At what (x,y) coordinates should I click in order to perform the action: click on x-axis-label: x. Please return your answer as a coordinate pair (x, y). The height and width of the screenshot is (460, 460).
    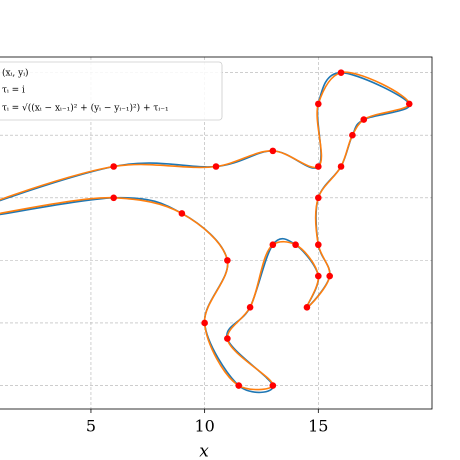
    Looking at the image, I should click on (204, 451).